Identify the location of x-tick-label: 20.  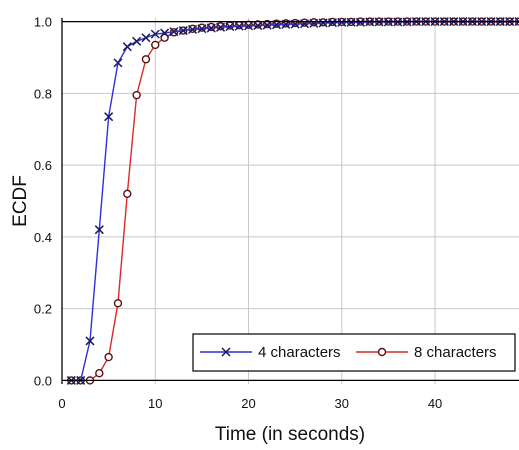
(248, 403).